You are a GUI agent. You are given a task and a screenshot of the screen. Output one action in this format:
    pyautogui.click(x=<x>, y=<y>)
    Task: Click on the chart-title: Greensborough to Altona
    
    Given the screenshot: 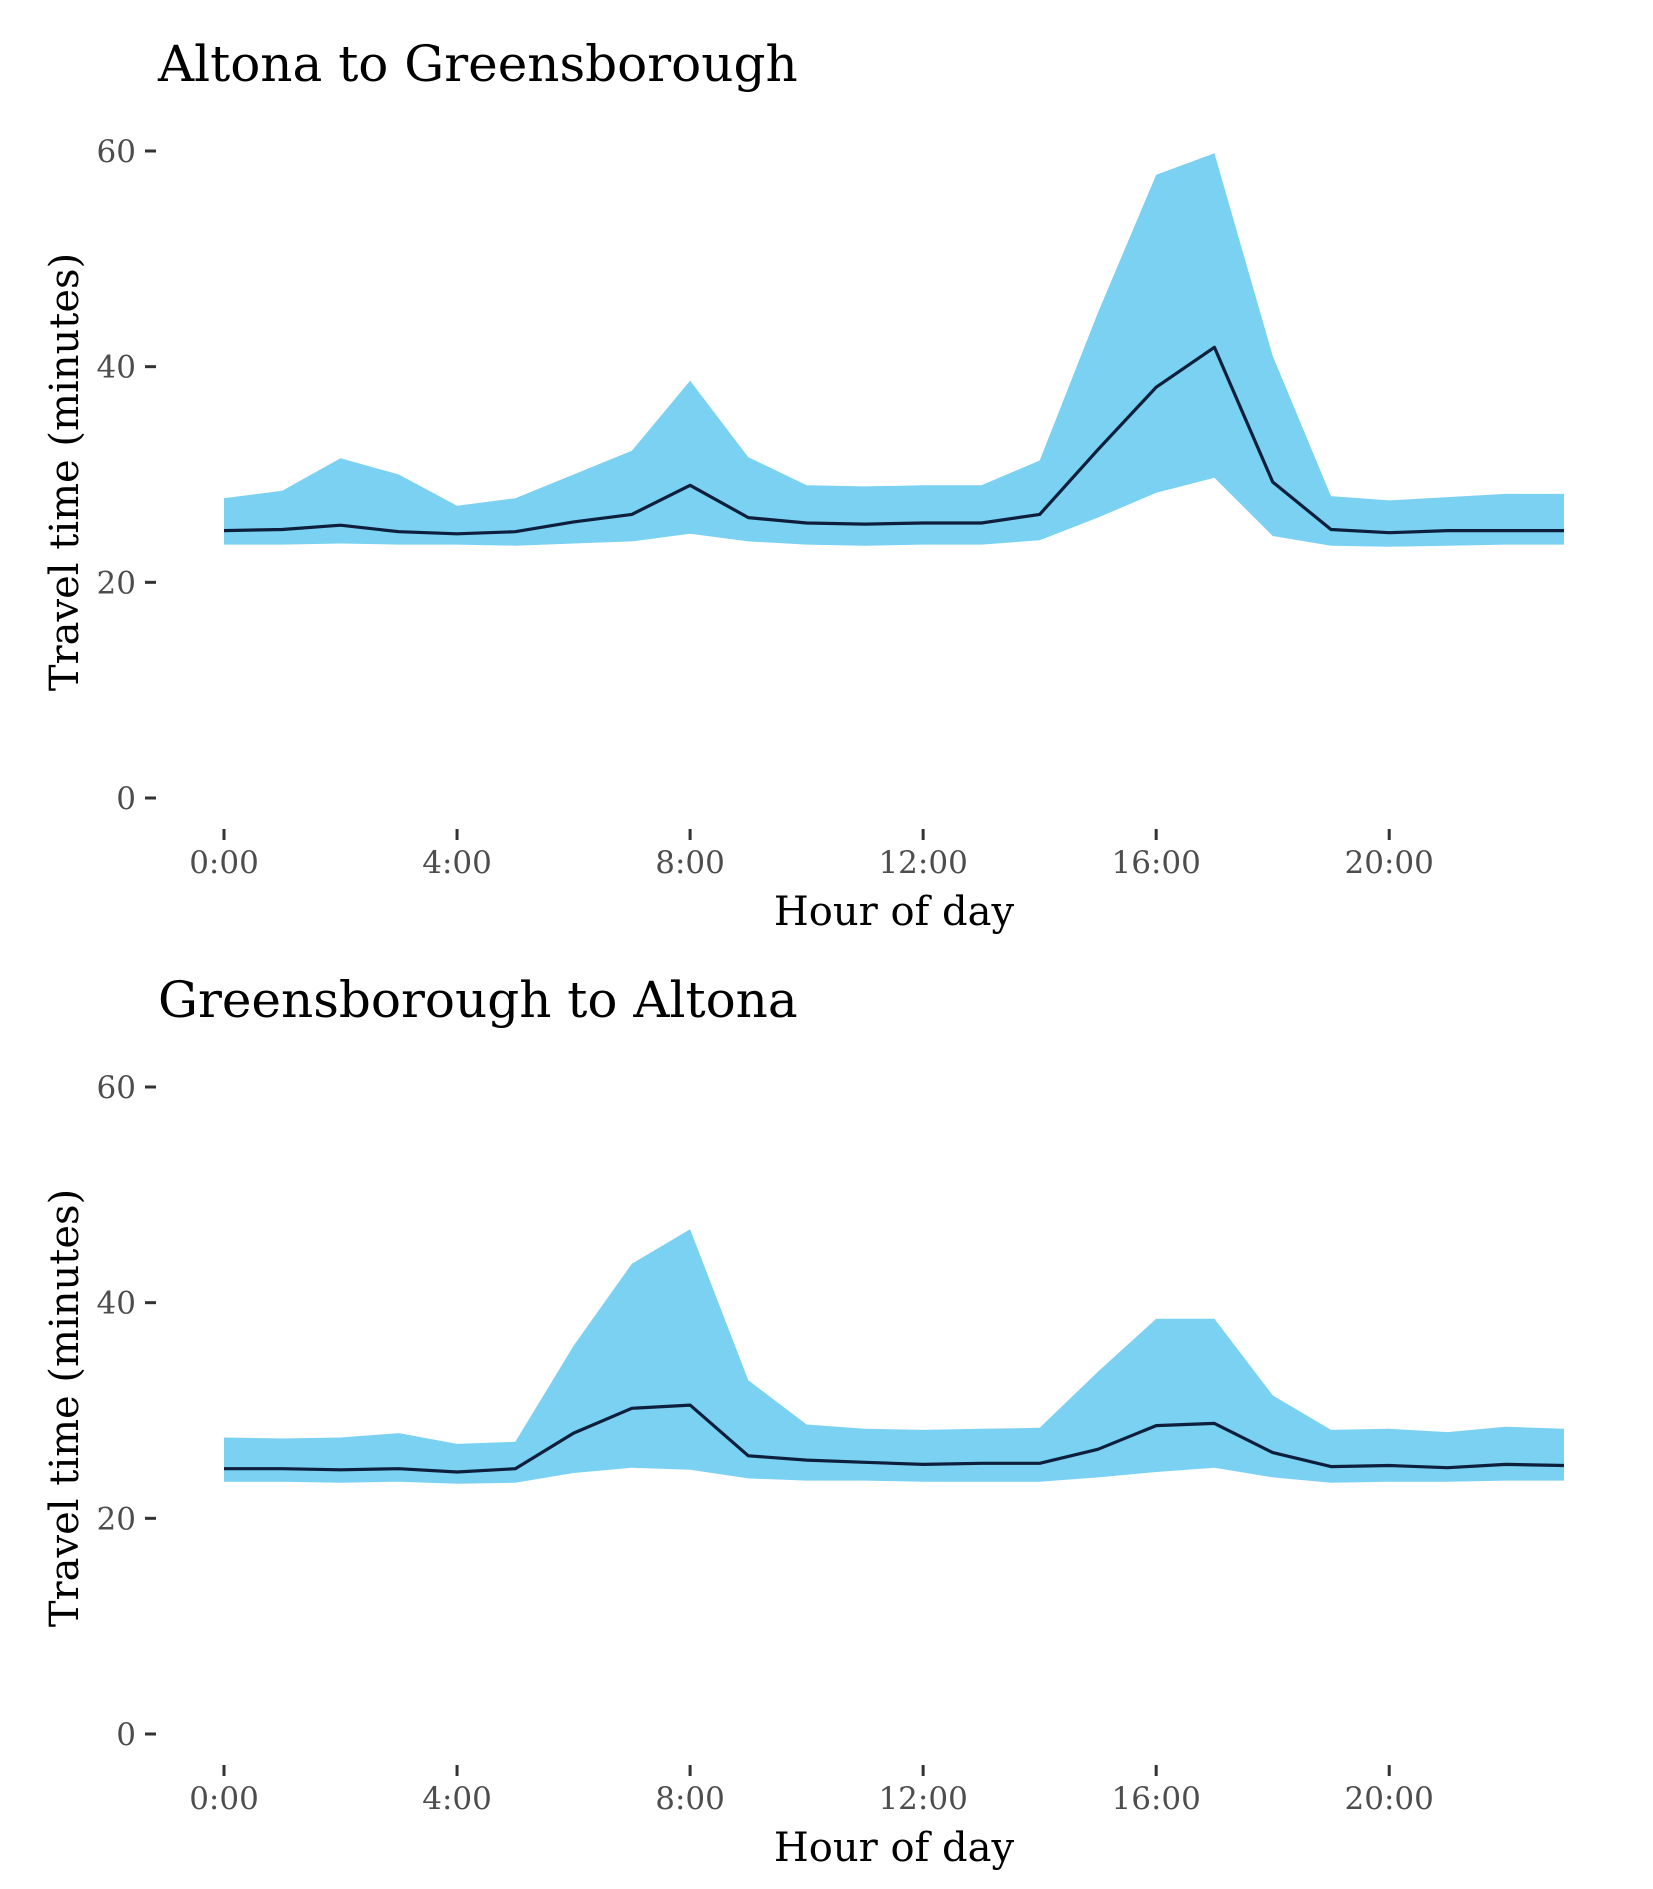 What is the action you would take?
    pyautogui.click(x=478, y=1000)
    